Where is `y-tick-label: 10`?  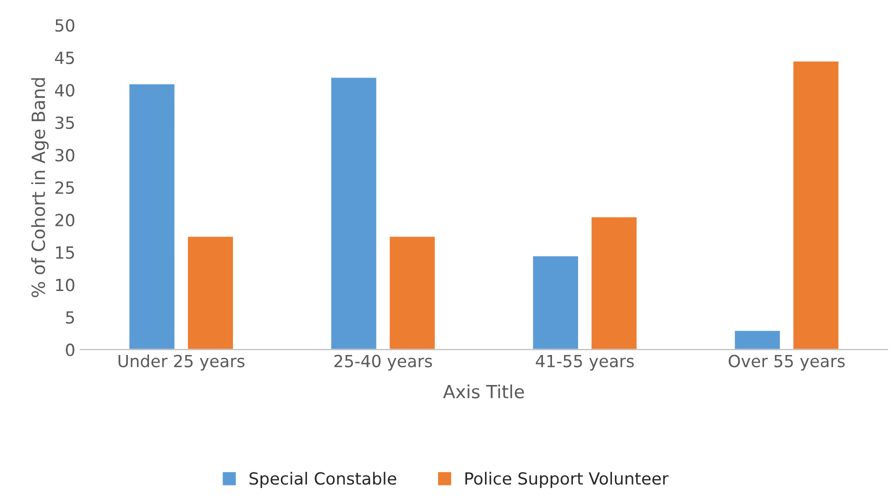 y-tick-label: 10 is located at coordinates (65, 285).